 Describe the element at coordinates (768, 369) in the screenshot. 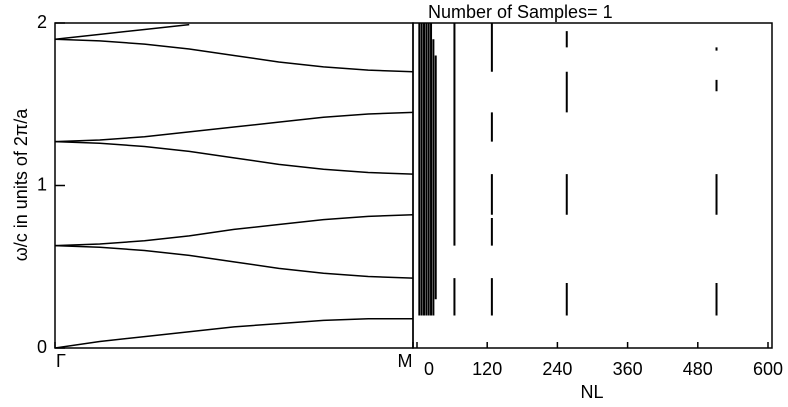

I see `x-tick-label: 600` at that location.